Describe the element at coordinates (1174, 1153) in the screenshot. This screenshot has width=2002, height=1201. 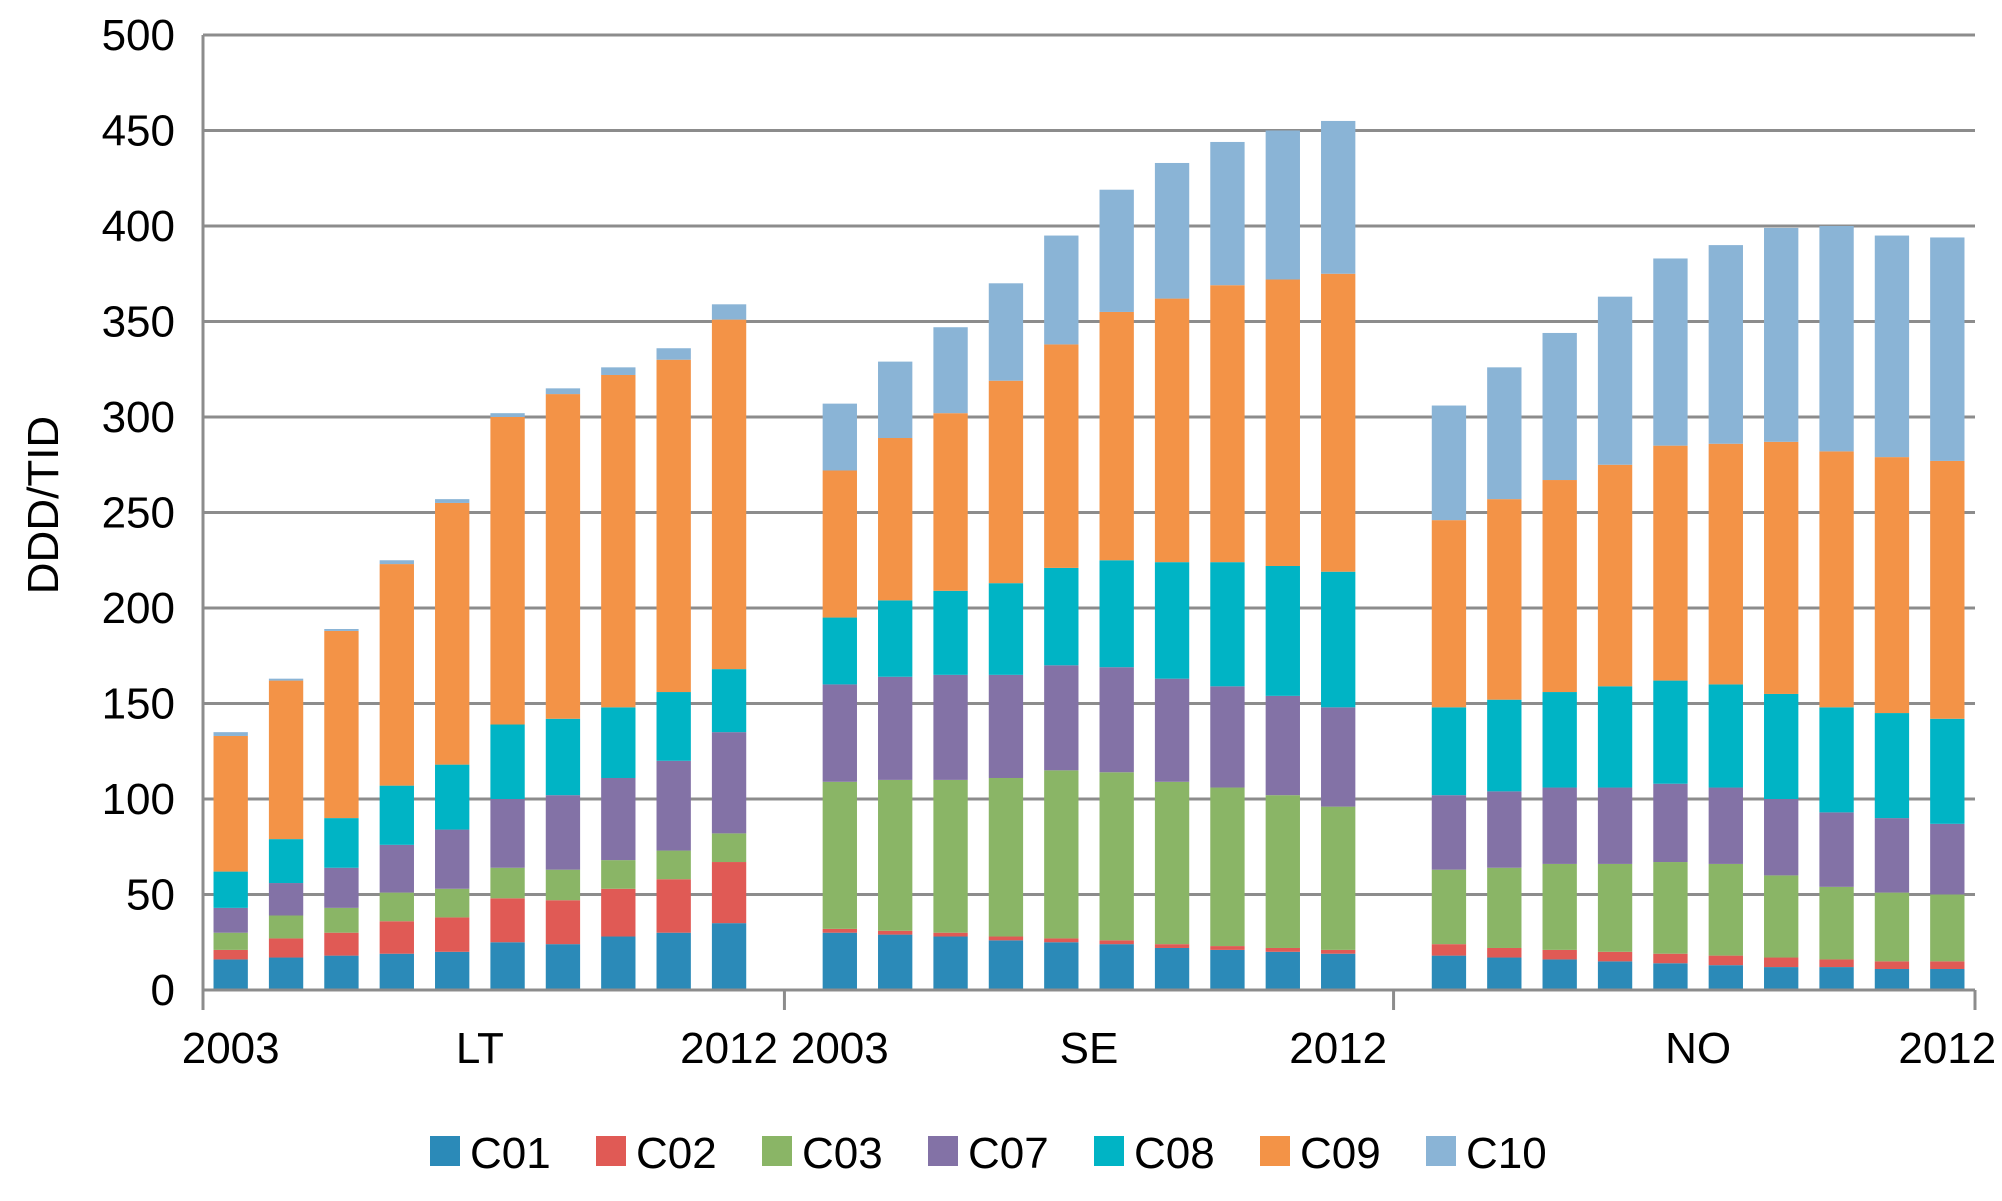
I see `legend-label-c08: C08` at that location.